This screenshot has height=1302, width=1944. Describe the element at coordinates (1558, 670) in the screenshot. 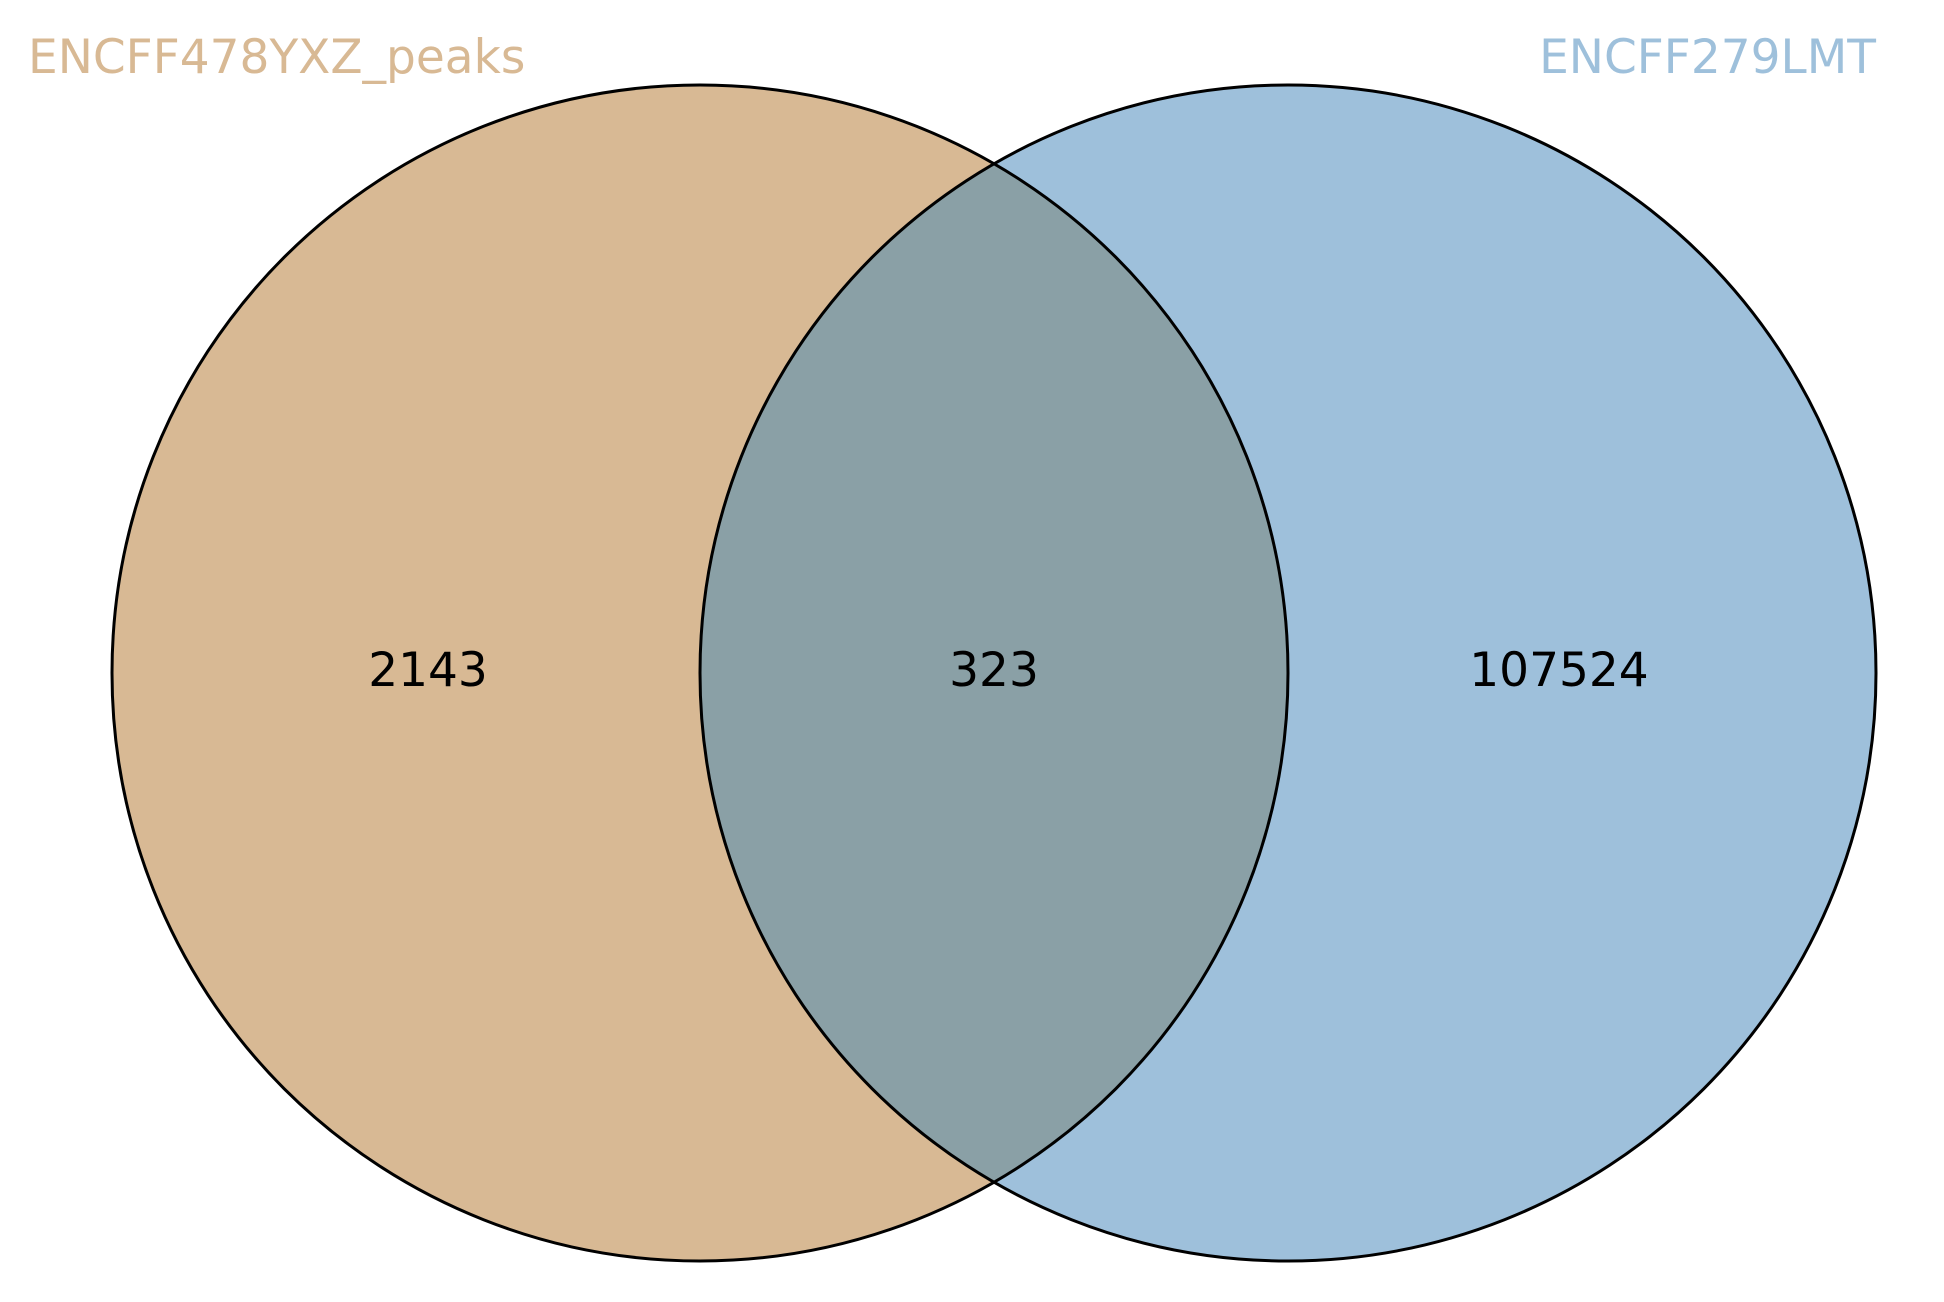

I see `set-b-only-count: 107524` at that location.